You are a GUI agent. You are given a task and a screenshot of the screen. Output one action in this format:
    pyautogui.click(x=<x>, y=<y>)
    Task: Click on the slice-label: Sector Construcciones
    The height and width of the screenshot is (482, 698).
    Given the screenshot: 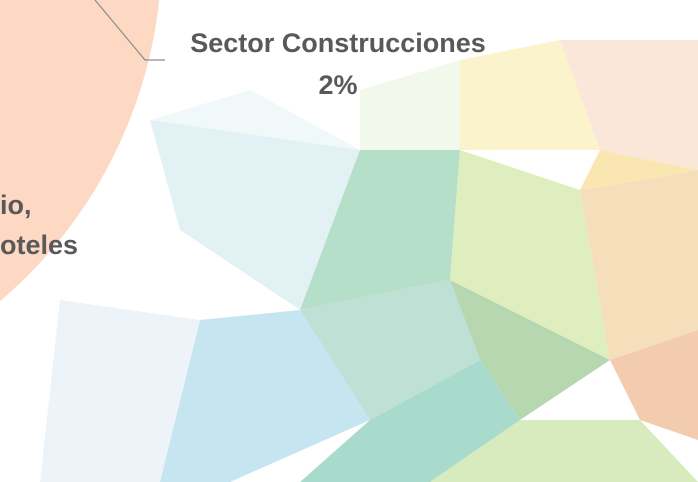 What is the action you would take?
    pyautogui.click(x=338, y=43)
    